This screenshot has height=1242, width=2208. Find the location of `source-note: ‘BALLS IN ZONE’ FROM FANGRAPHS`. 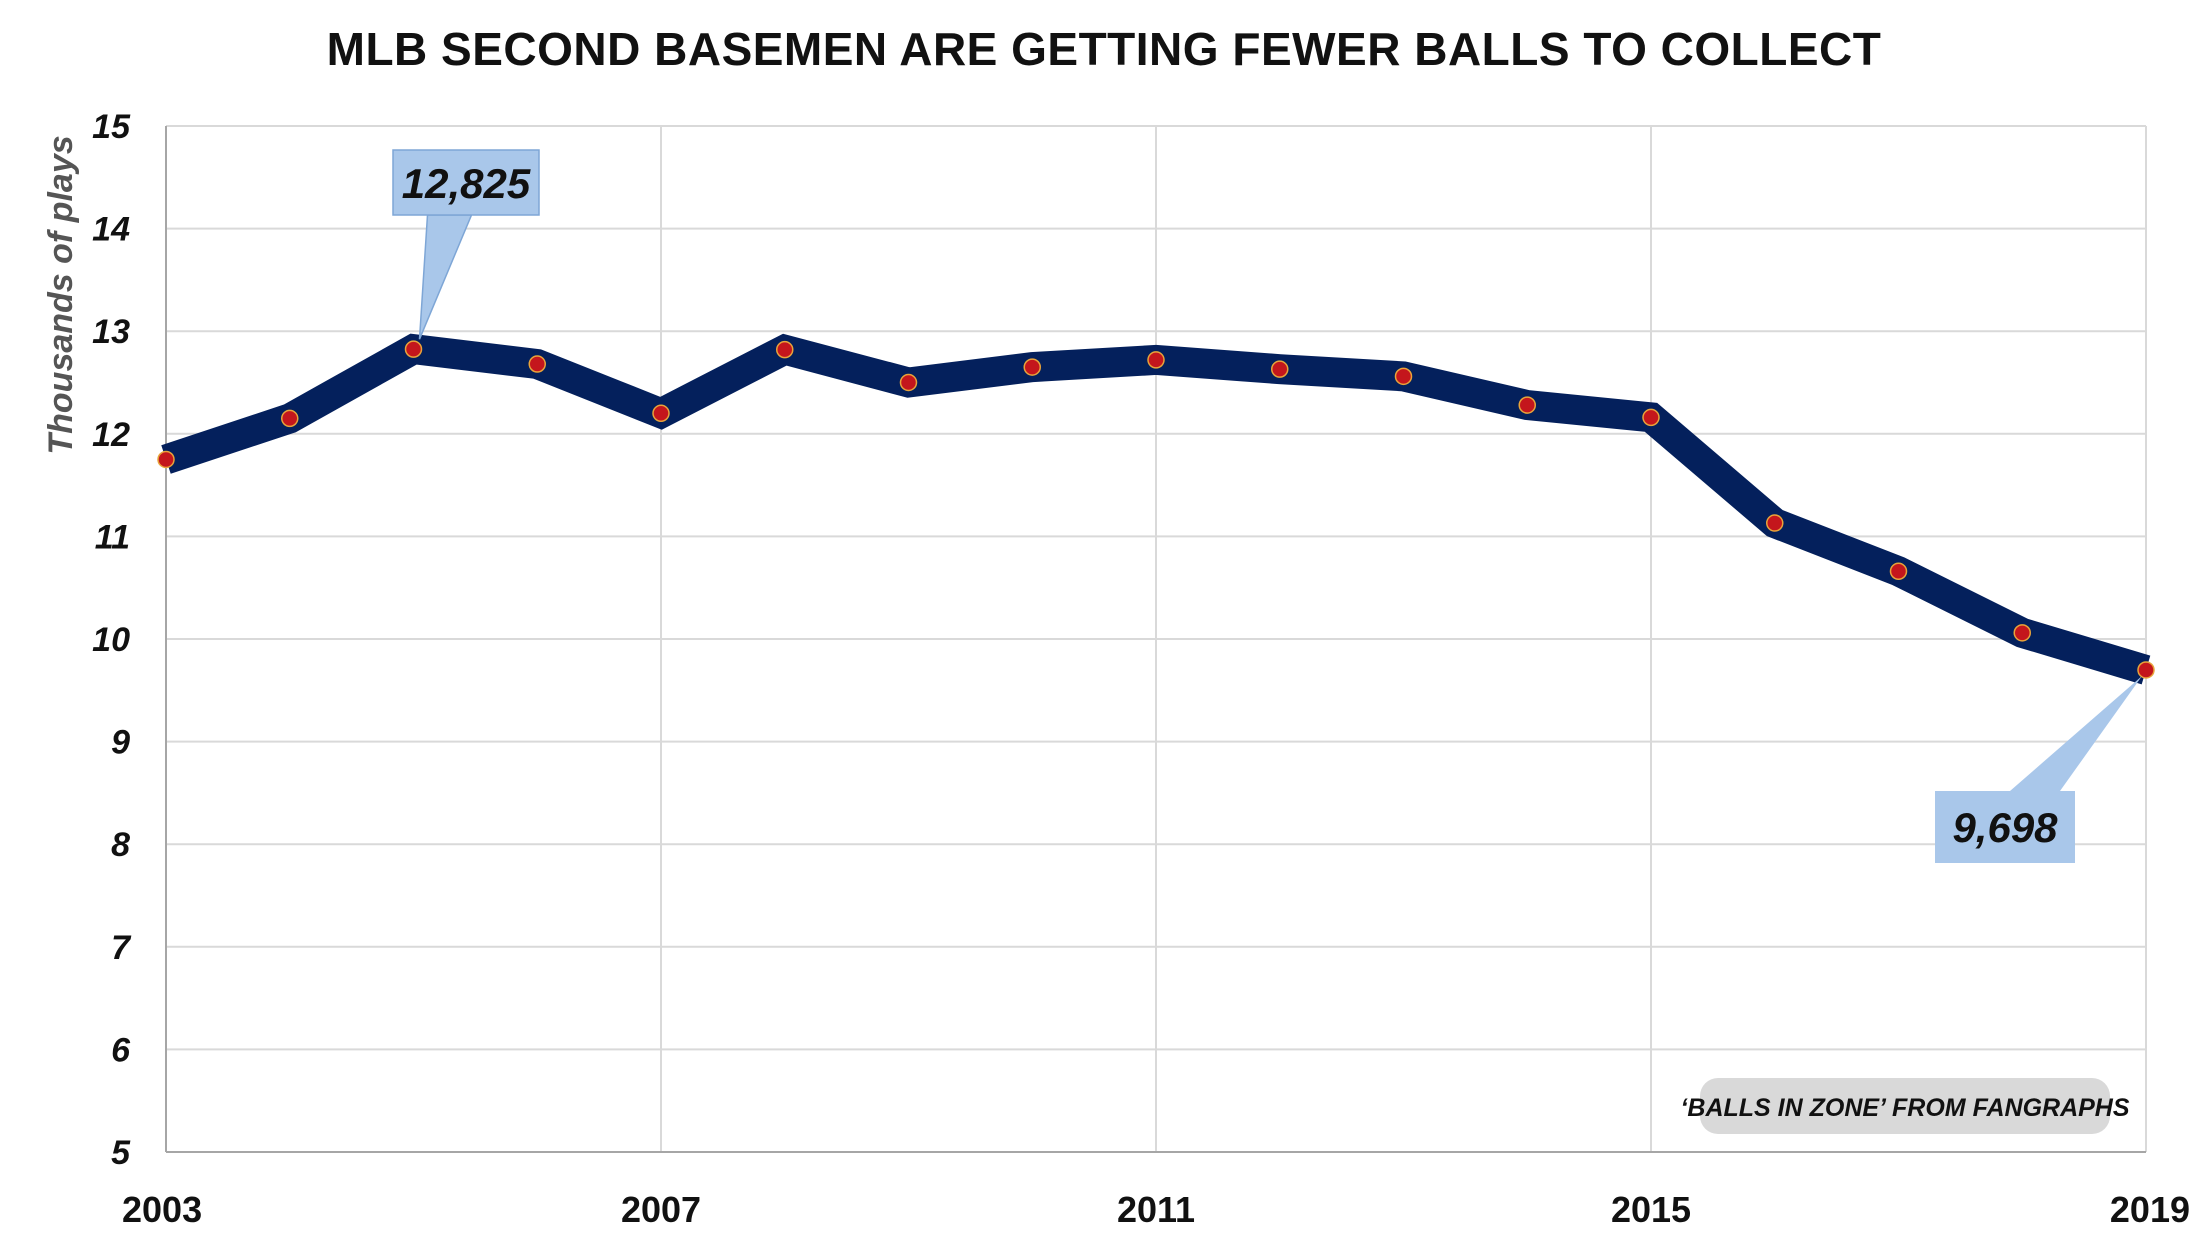

source-note: ‘BALLS IN ZONE’ FROM FANGRAPHS is located at coordinates (1905, 1106).